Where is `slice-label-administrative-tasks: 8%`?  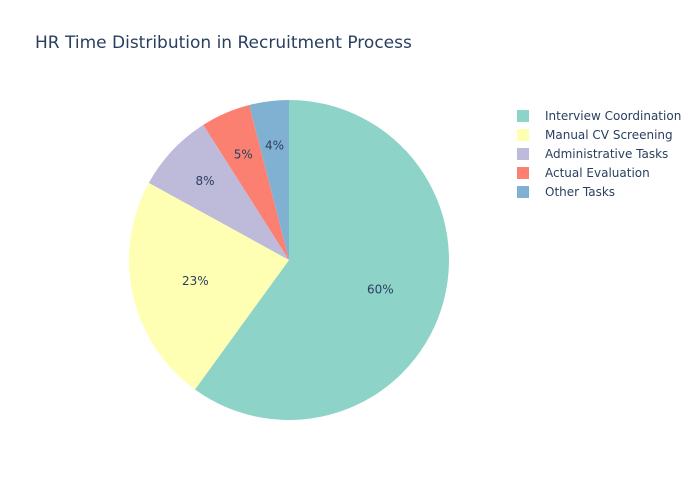
slice-label-administrative-tasks: 8% is located at coordinates (204, 181).